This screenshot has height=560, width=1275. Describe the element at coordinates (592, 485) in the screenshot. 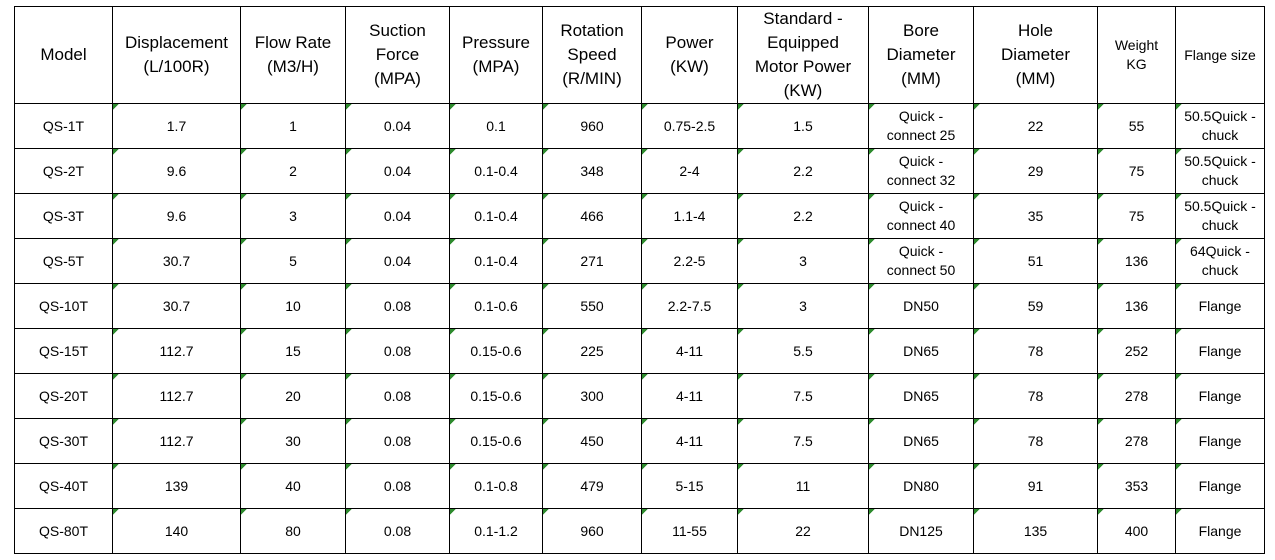

I see `cell-text: 479` at that location.